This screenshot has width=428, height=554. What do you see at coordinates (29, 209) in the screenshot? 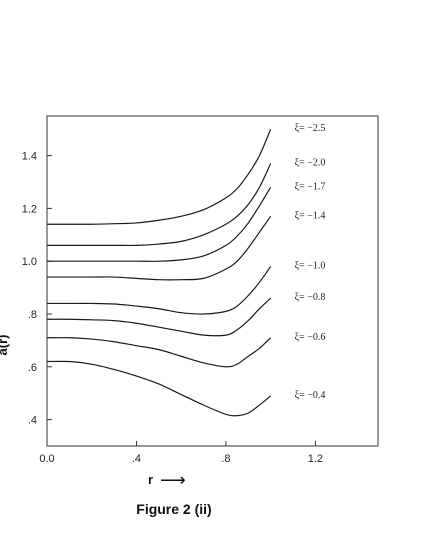
I see `y-tick-label: 1.2` at bounding box center [29, 209].